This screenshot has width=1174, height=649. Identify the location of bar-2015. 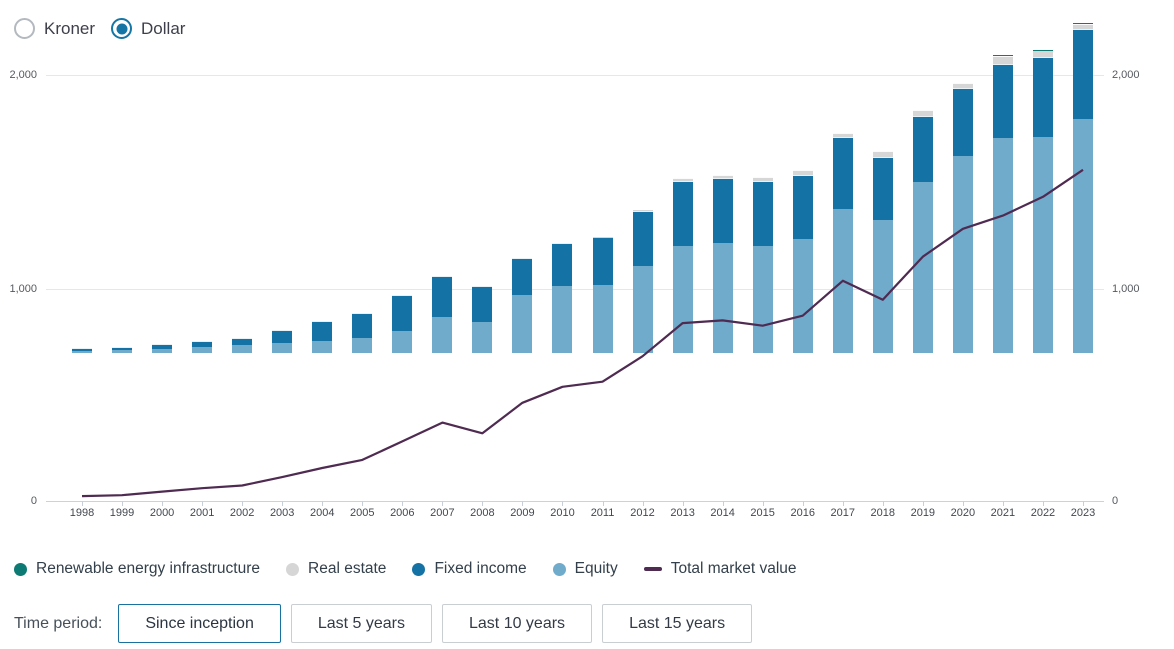
(762, 250).